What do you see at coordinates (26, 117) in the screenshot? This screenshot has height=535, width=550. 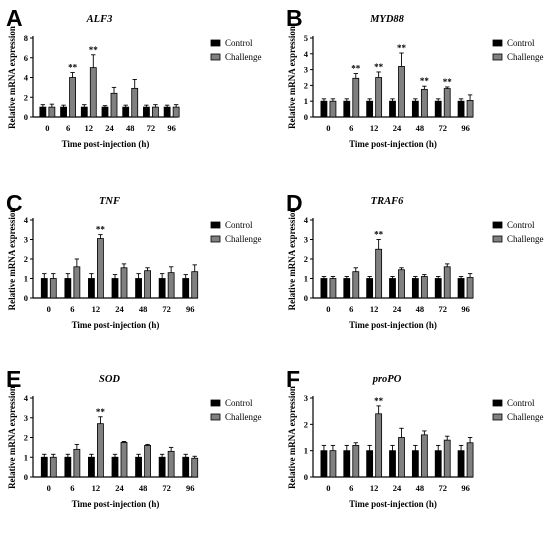 I see `y-tick-label: 0` at bounding box center [26, 117].